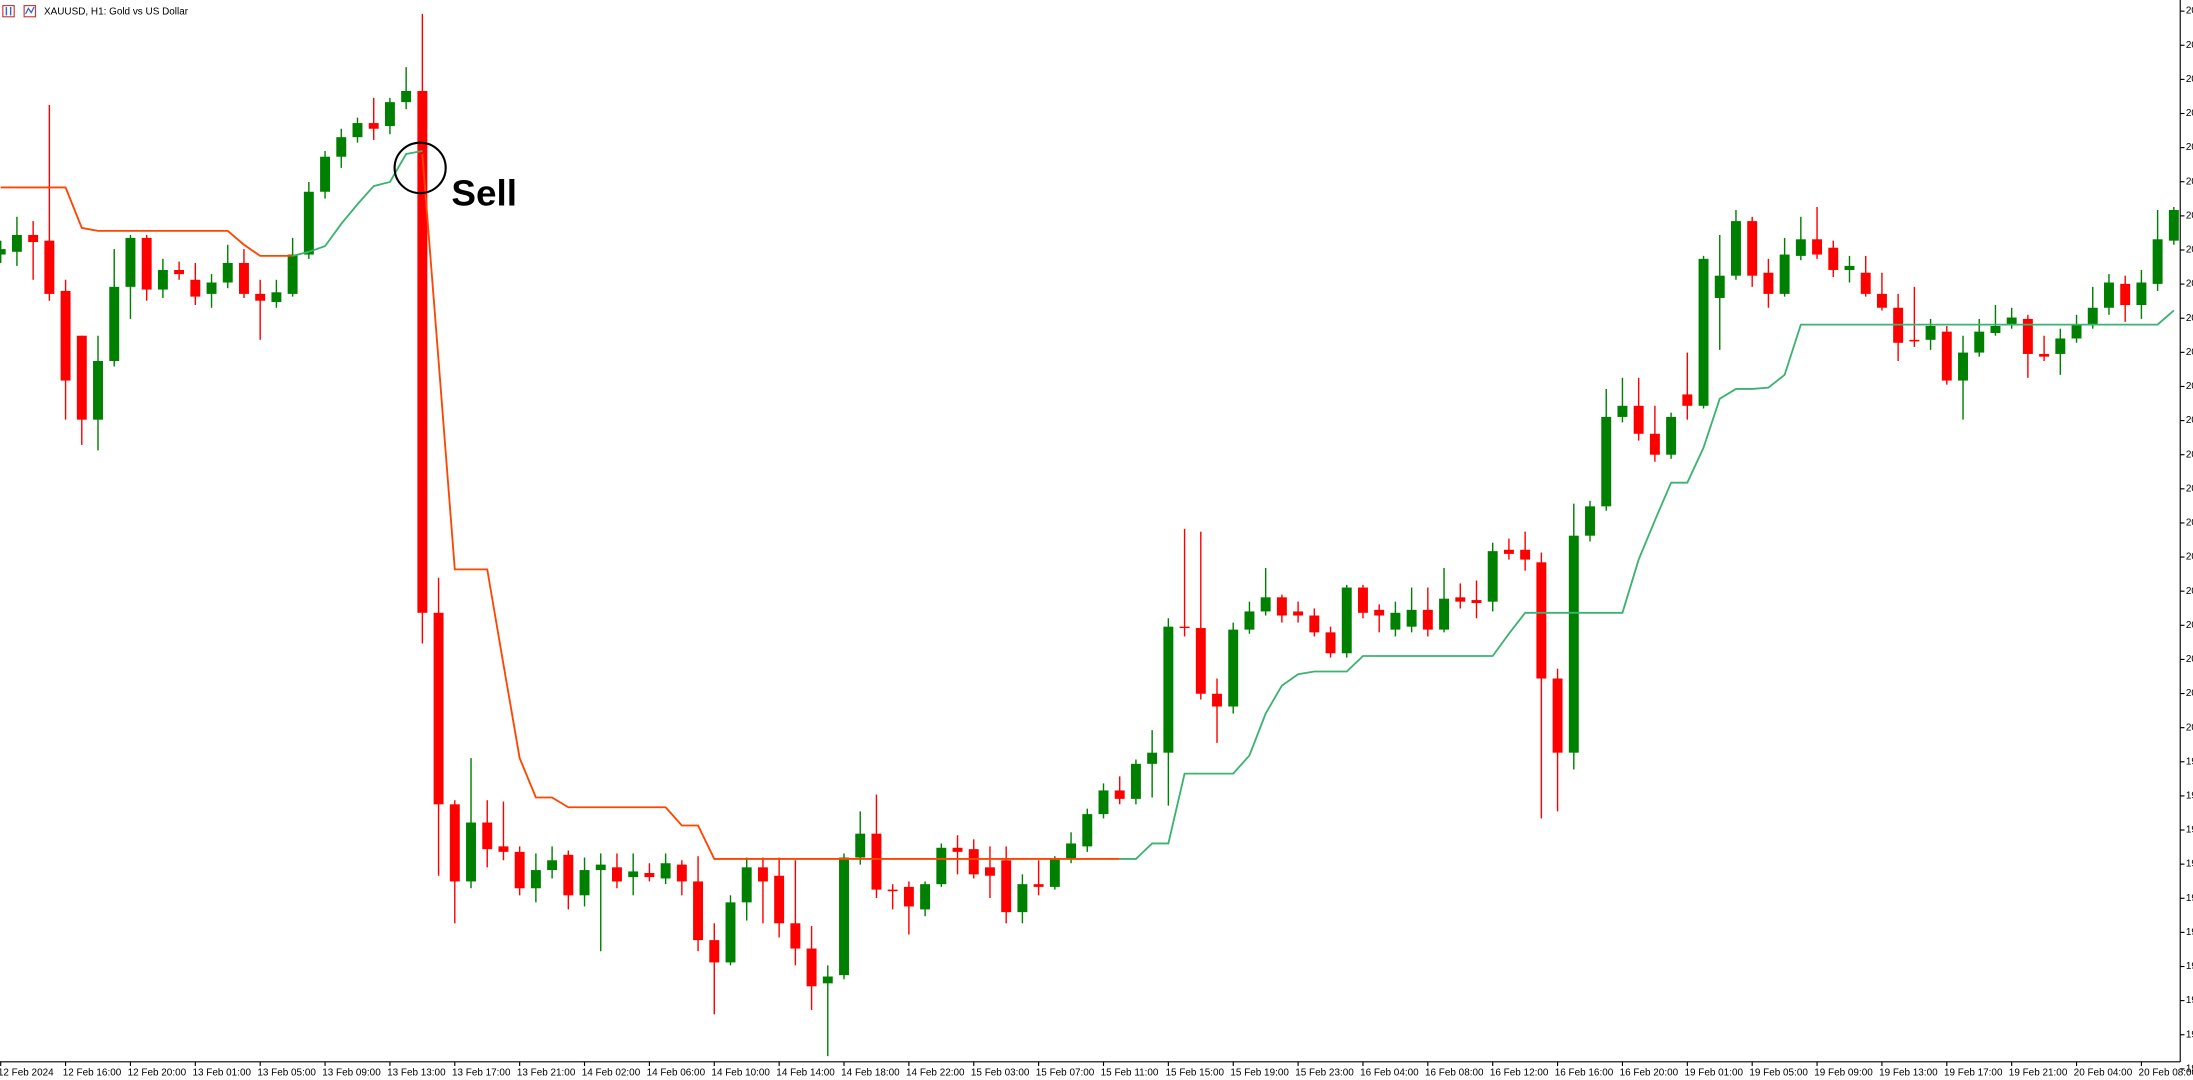  I want to click on x-tick-label: 15 Feb 07:00, so click(1065, 1073).